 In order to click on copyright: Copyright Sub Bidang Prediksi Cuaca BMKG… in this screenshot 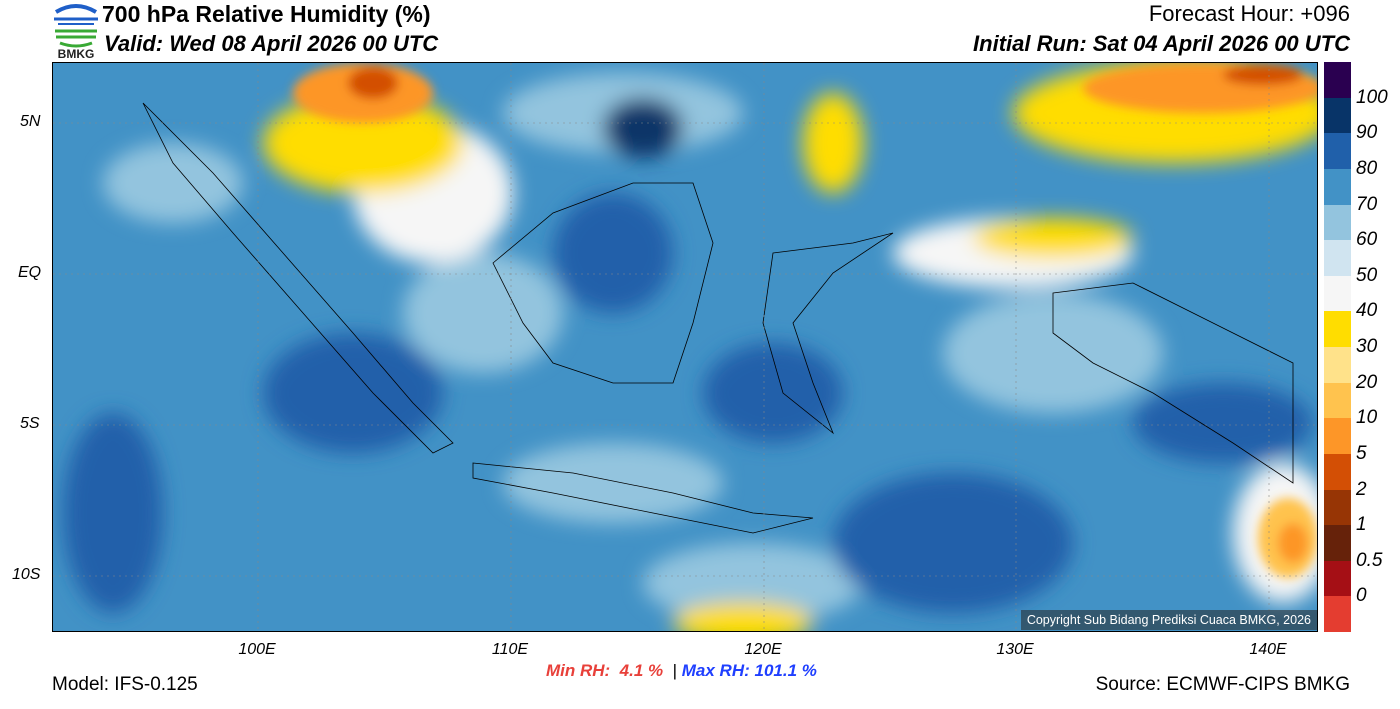, I will do `click(1168, 620)`.